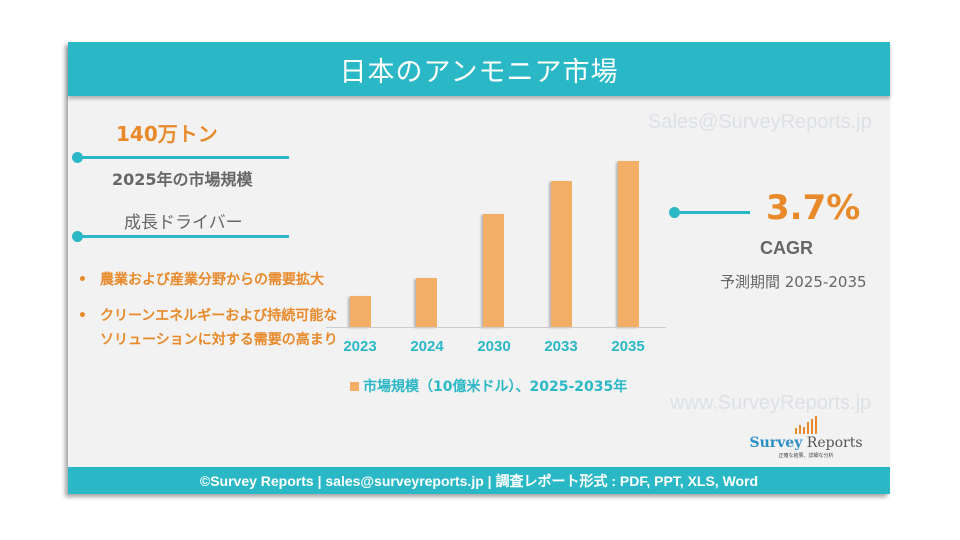 The width and height of the screenshot is (960, 540). What do you see at coordinates (776, 443) in the screenshot?
I see `logo-name-part1: Survey` at bounding box center [776, 443].